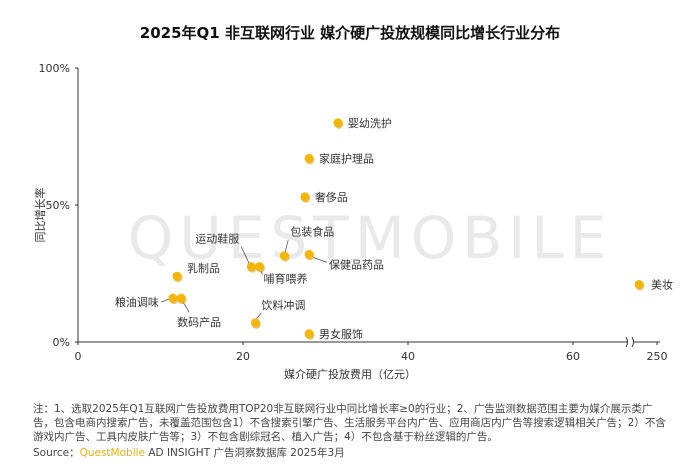 The image size is (700, 467). Describe the element at coordinates (199, 322) in the screenshot. I see `data-point-label: 数码产品` at that location.